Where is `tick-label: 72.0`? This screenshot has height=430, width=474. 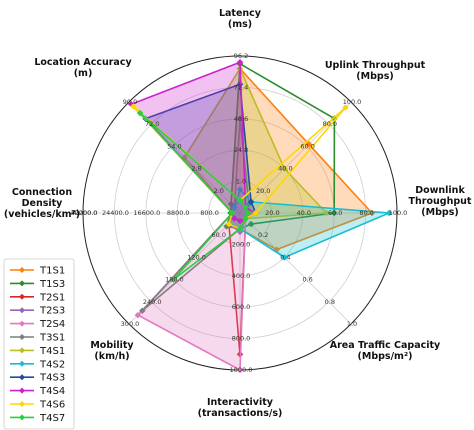 tick-label: 72.0 is located at coordinates (152, 124).